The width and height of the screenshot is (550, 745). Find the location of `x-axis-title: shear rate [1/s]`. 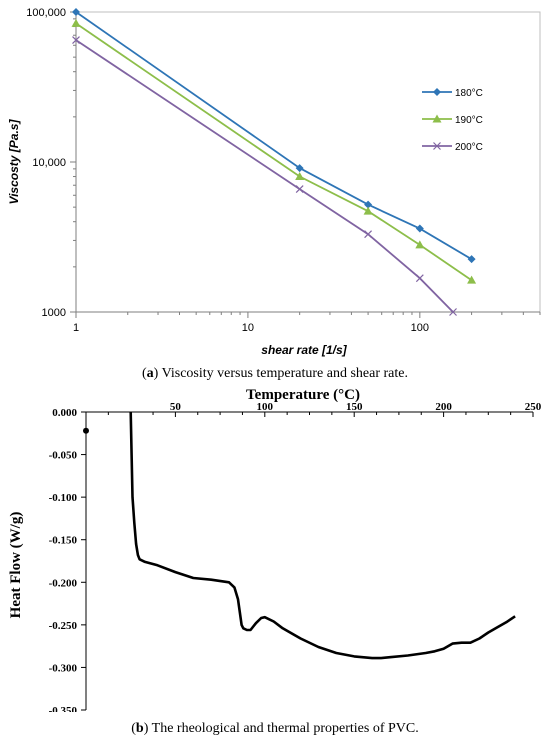

x-axis-title: shear rate [1/s] is located at coordinates (304, 350).